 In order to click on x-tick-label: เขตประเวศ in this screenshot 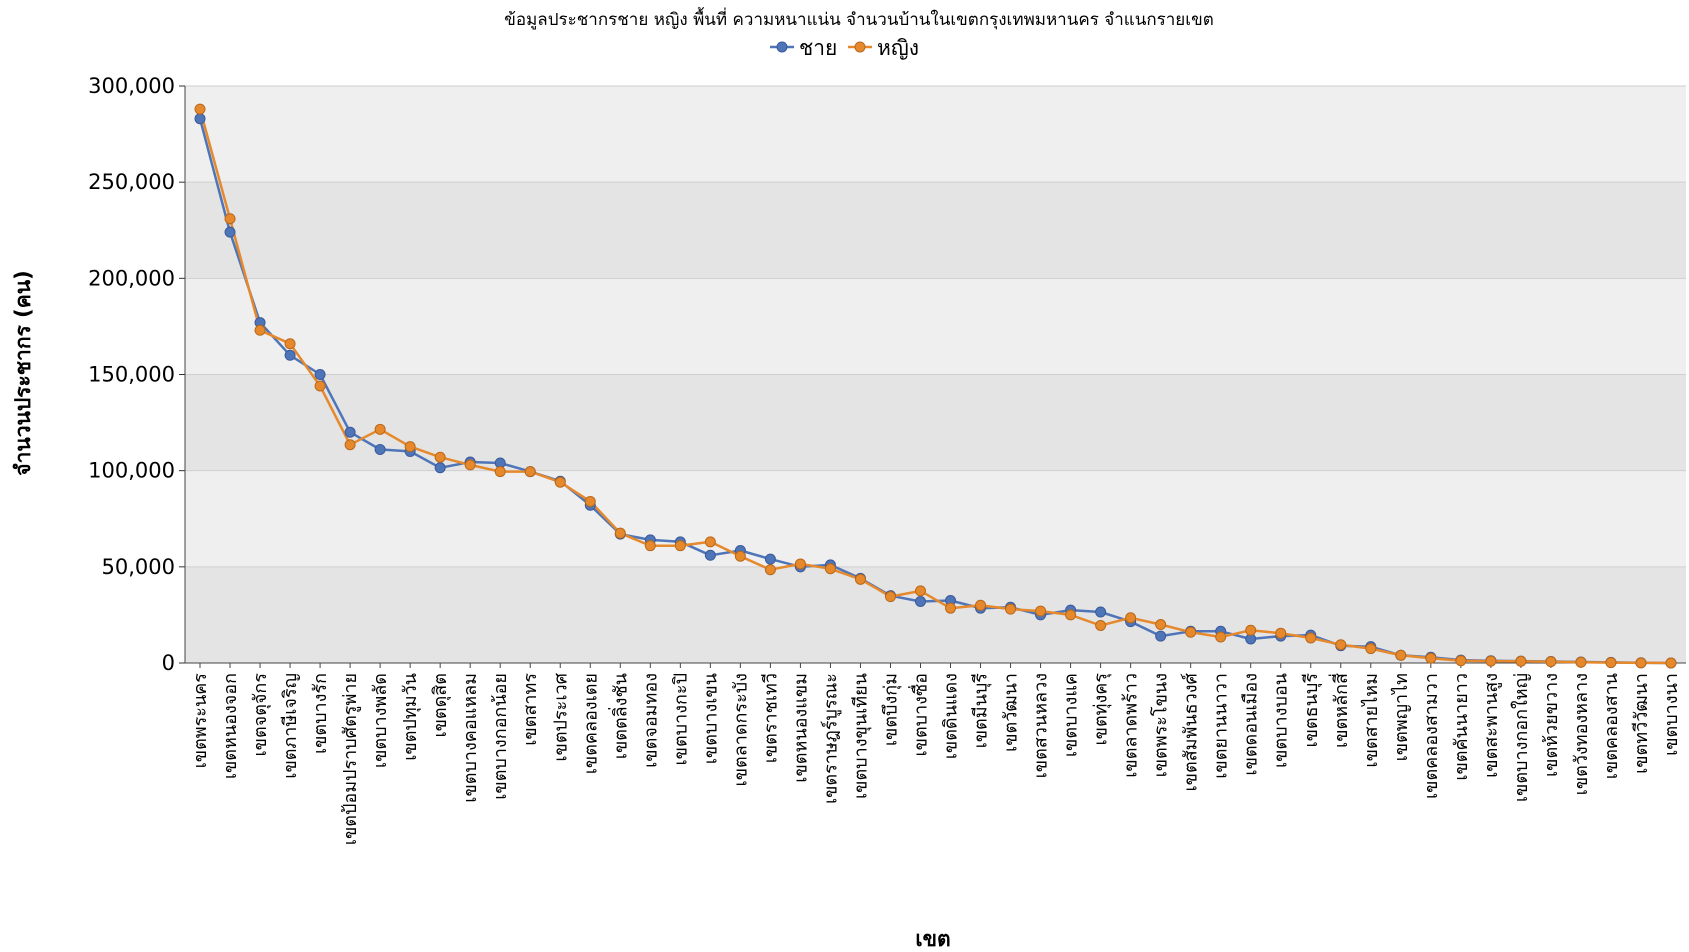, I will do `click(560, 716)`.